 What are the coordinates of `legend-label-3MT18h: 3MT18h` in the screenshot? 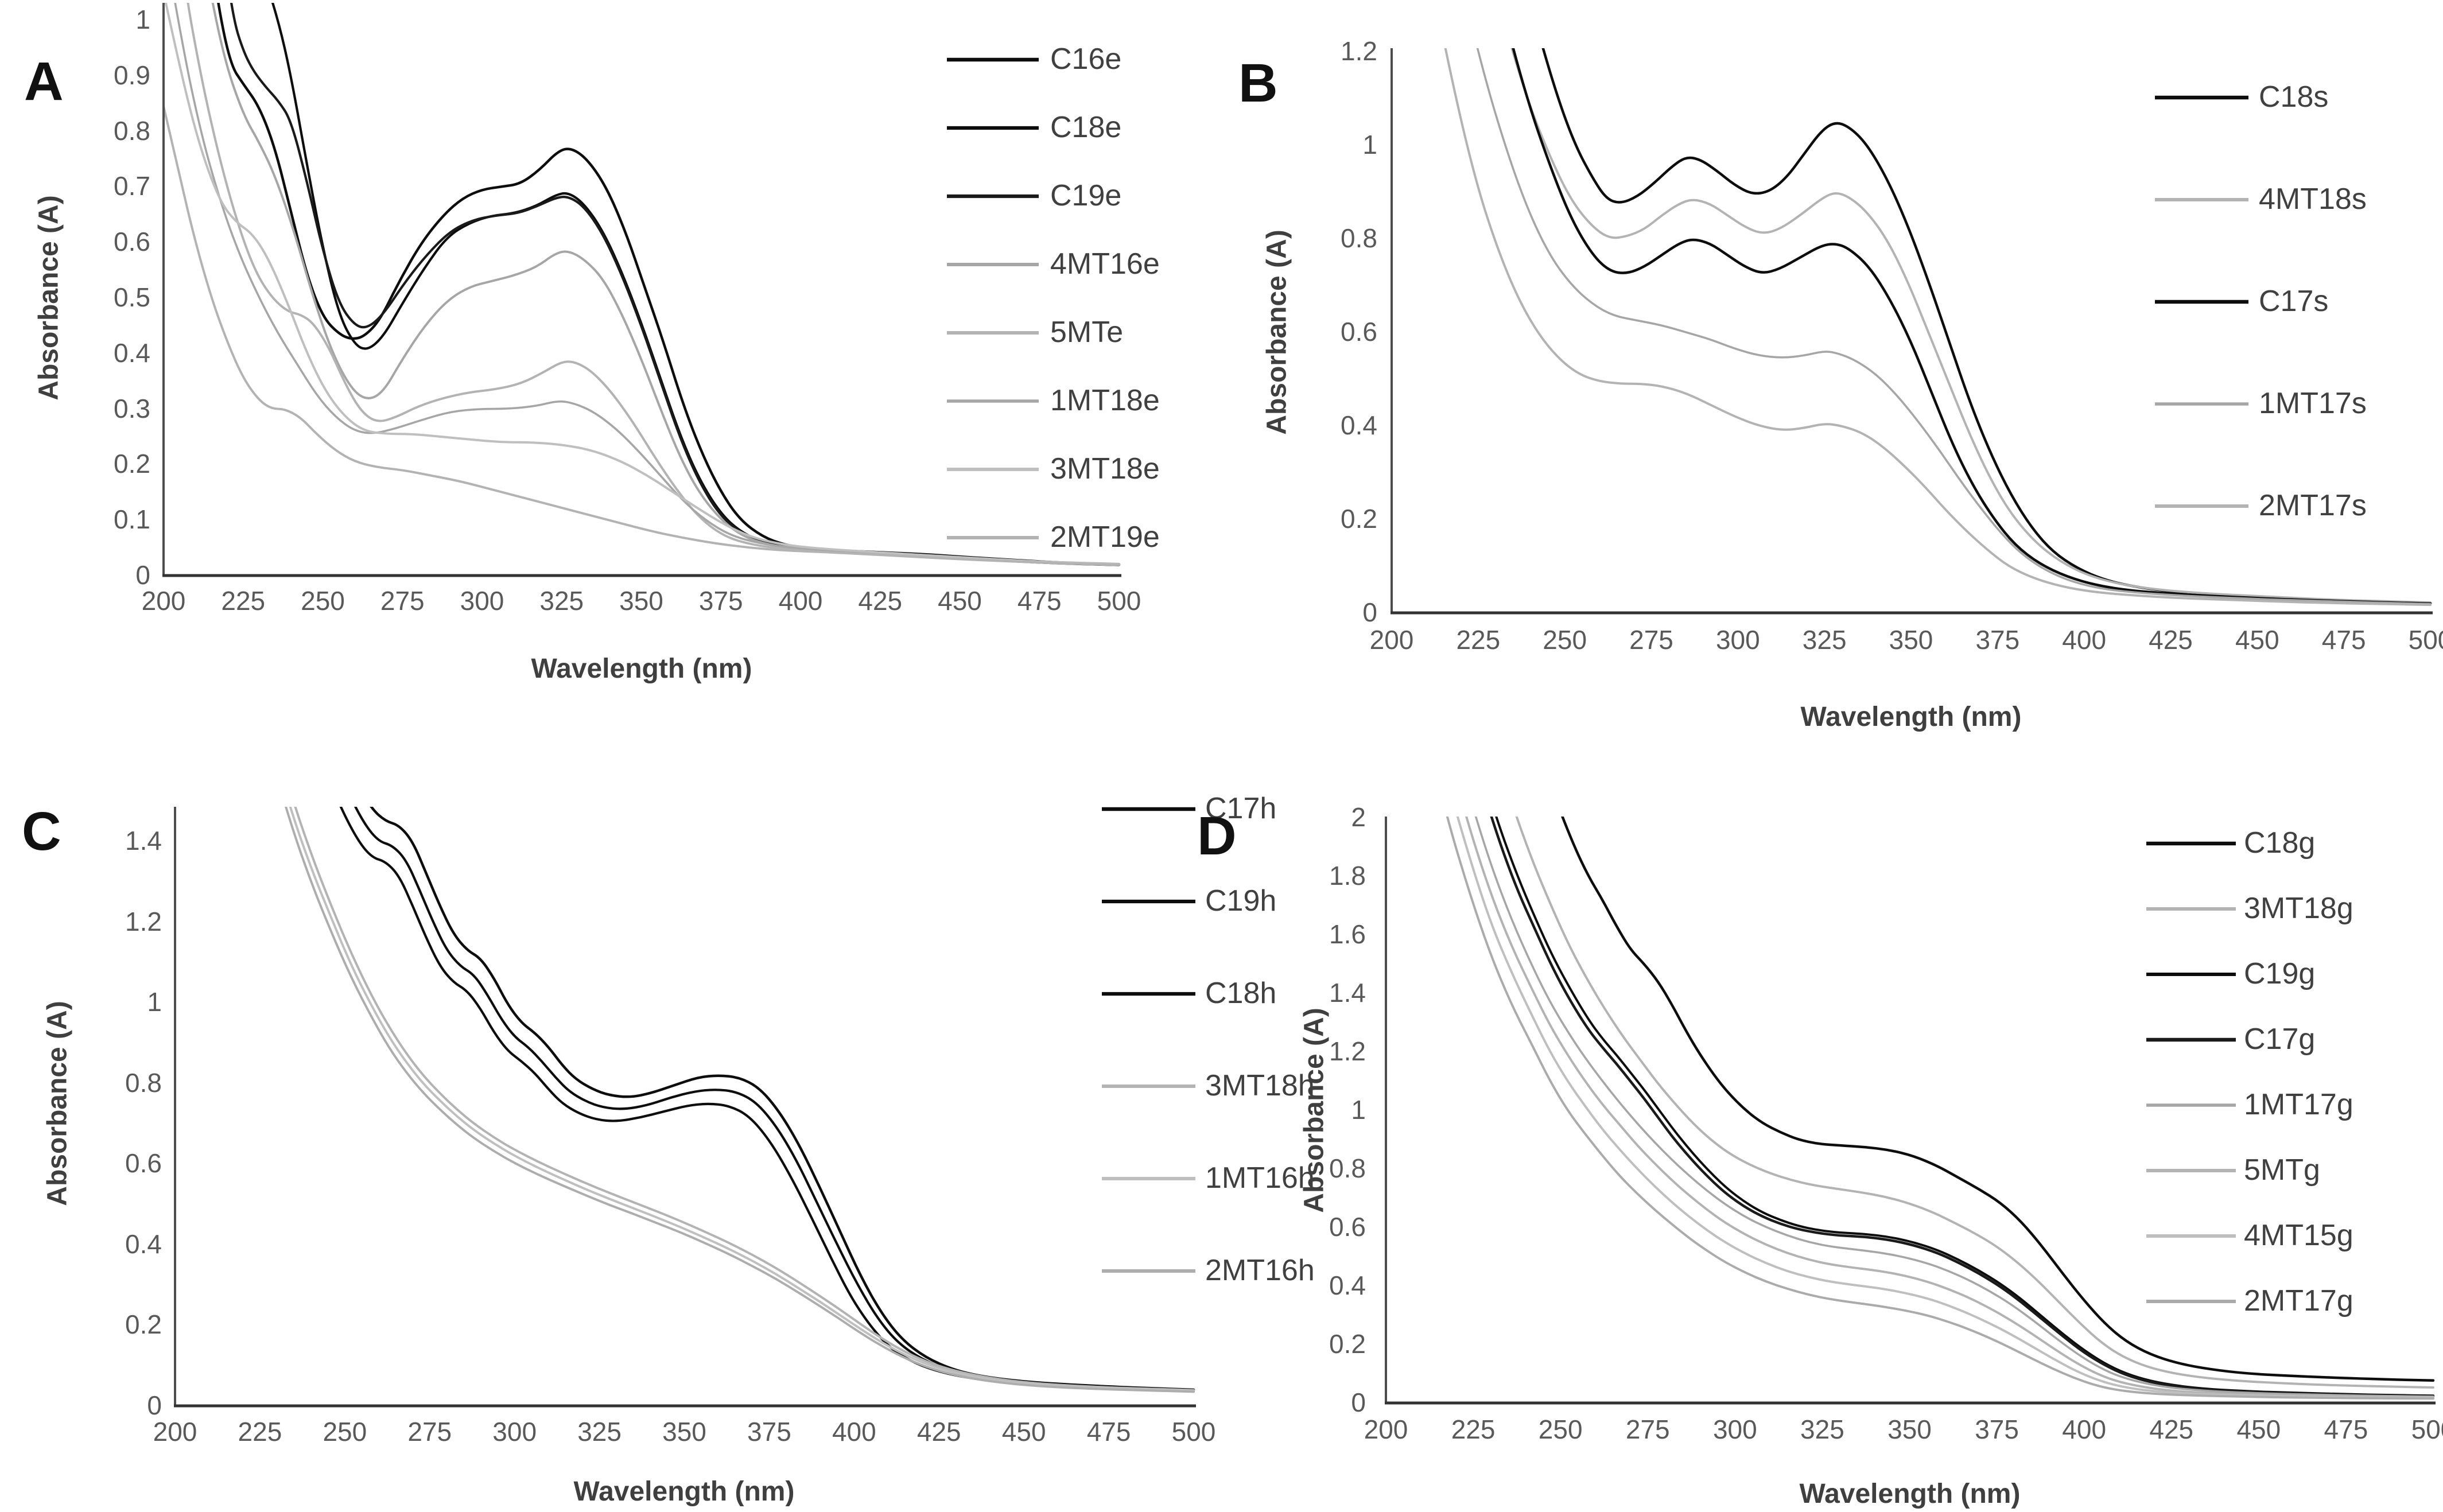 It's located at (1260, 1085).